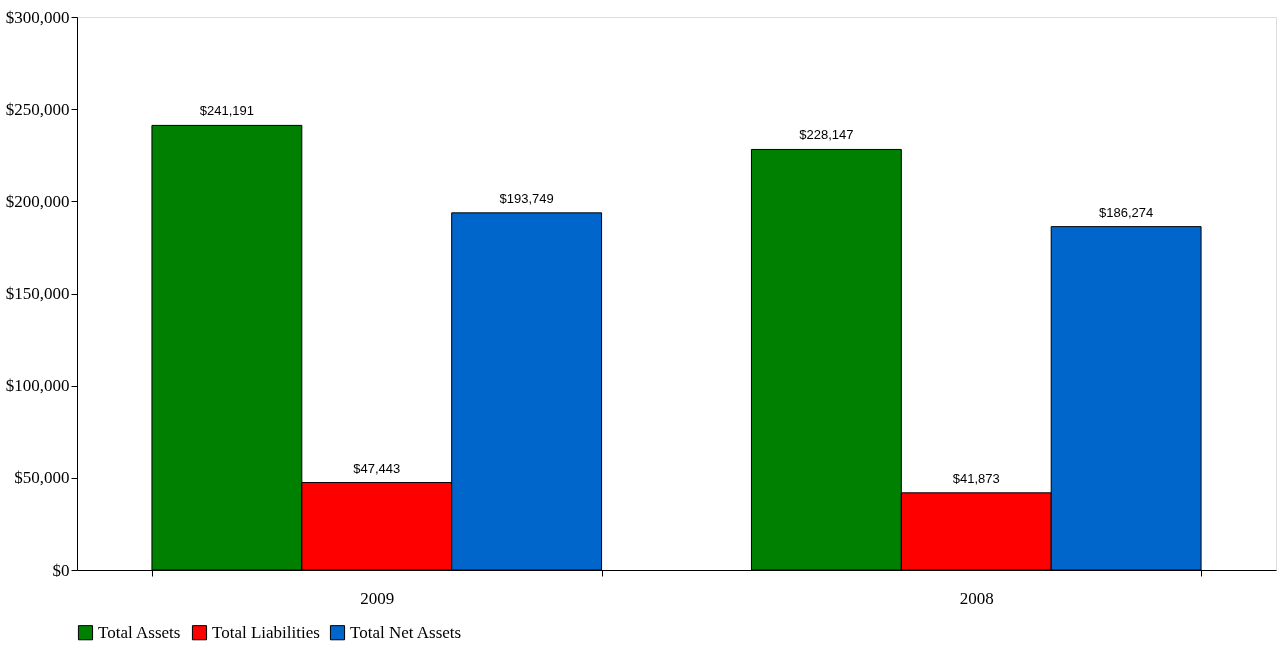 The width and height of the screenshot is (1278, 647). I want to click on y-tick-label: $300,000, so click(37, 17).